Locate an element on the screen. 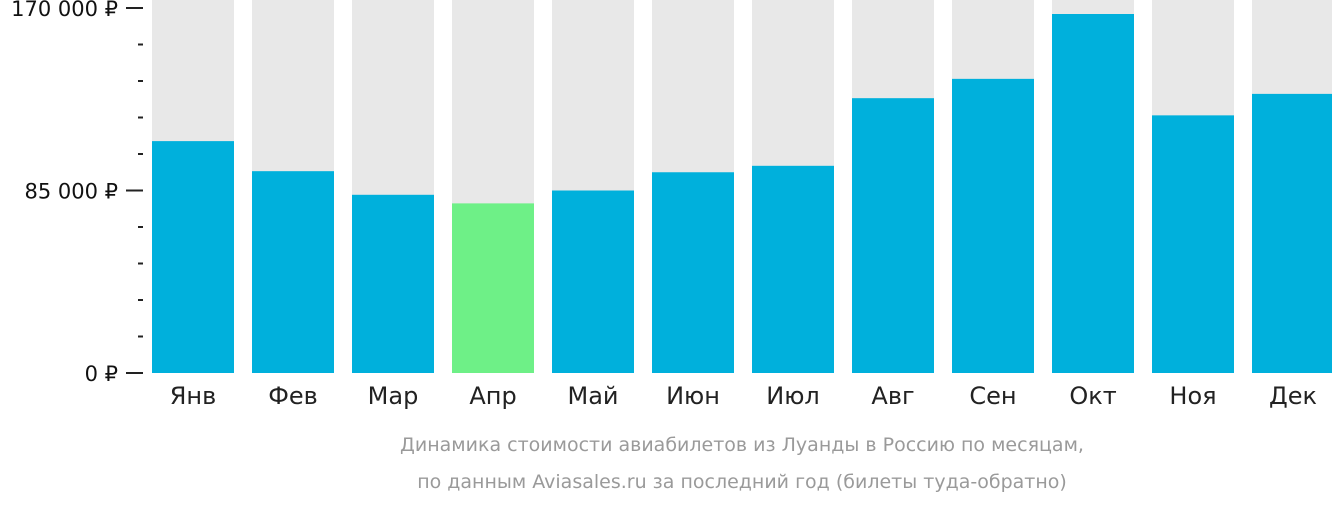 The height and width of the screenshot is (506, 1332). x-tick-label: Янв is located at coordinates (193, 396).